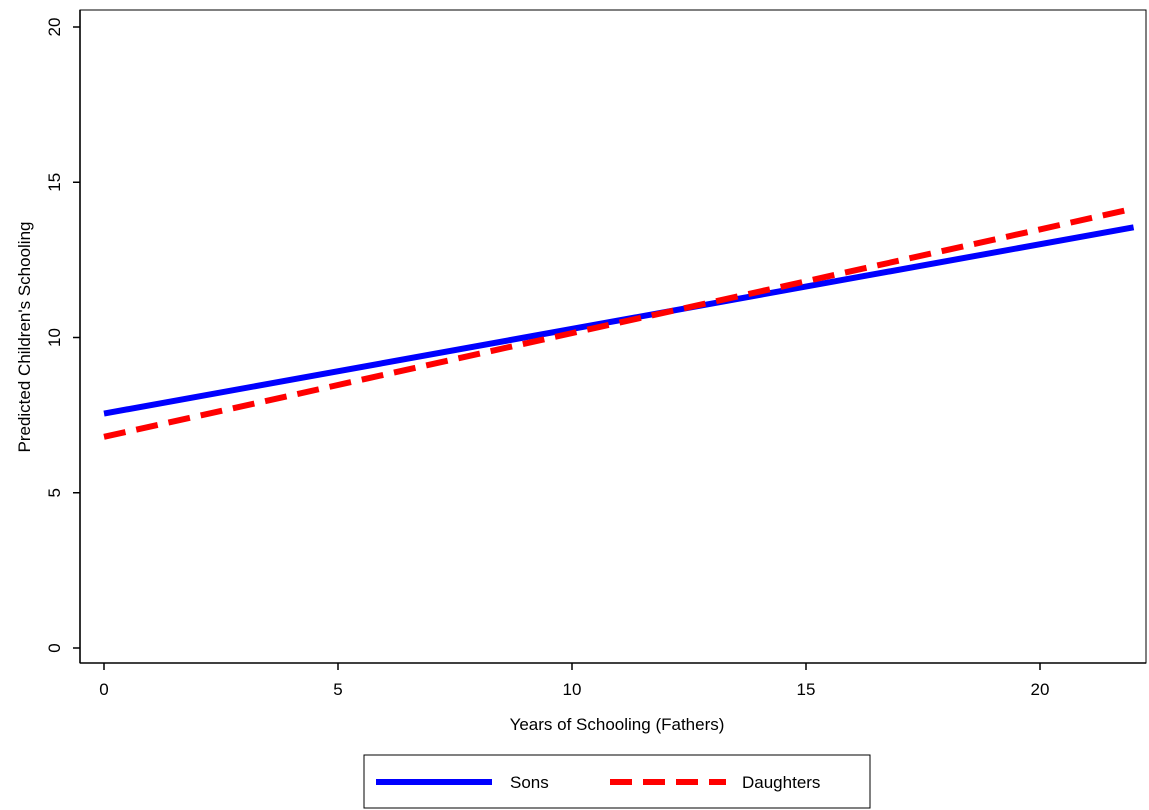 Image resolution: width=1149 pixels, height=810 pixels. I want to click on x-tick-label: 0, so click(103, 689).